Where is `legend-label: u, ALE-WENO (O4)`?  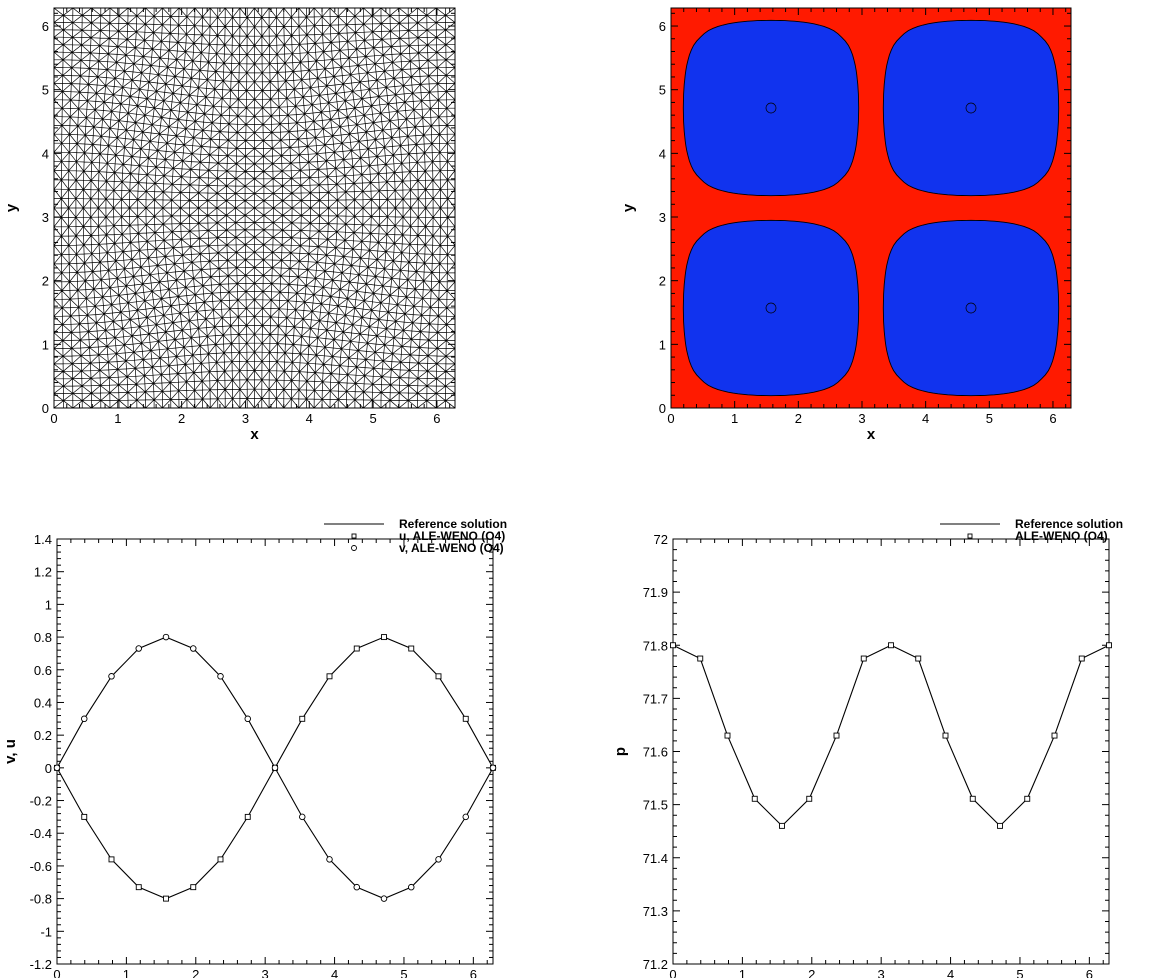
legend-label: u, ALE-WENO (O4) is located at coordinates (452, 536).